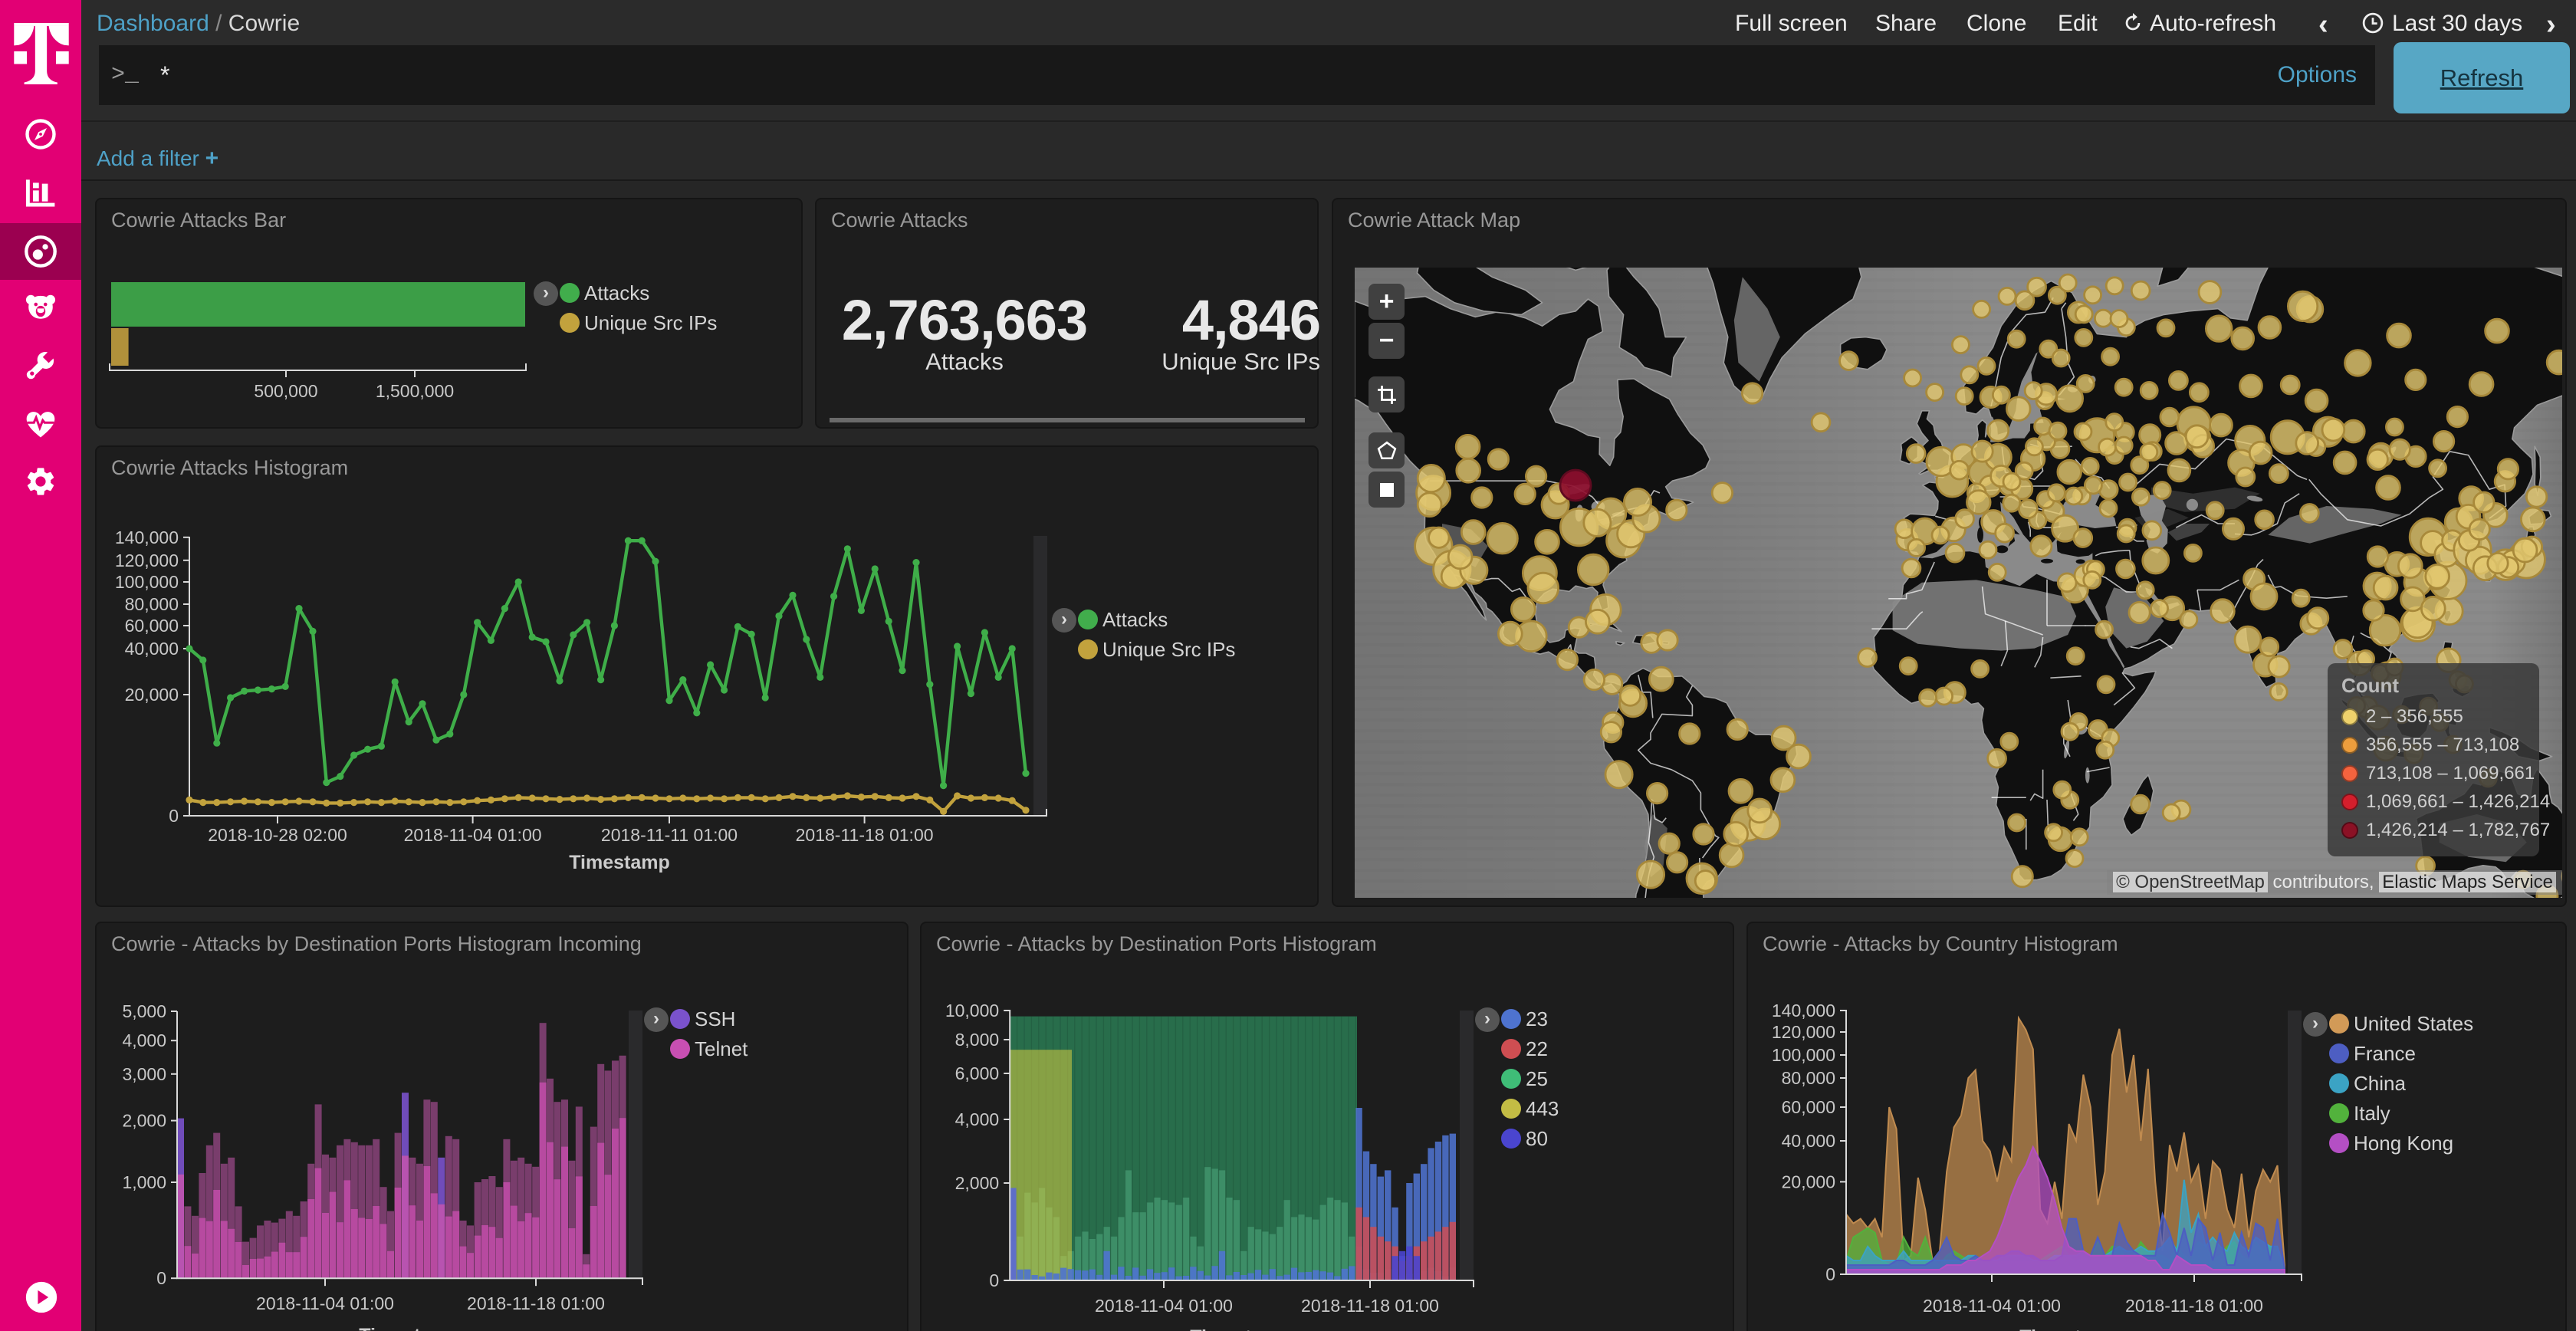 The image size is (2576, 1331). I want to click on svg-text: 8,000, so click(978, 1040).